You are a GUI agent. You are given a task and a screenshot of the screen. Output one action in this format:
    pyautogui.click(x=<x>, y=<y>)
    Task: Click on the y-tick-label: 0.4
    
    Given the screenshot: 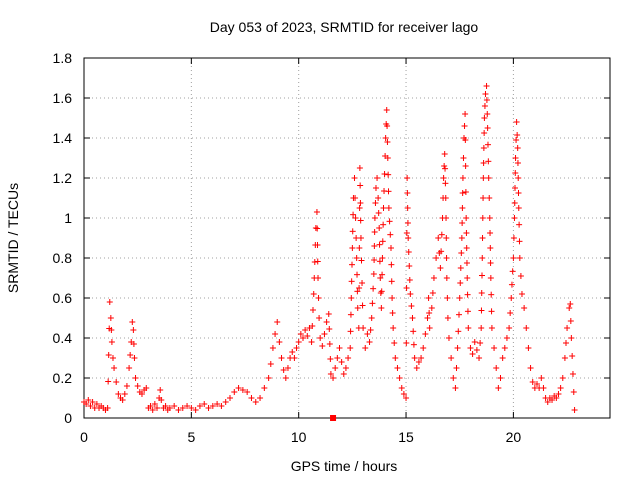 What is the action you would take?
    pyautogui.click(x=63, y=338)
    